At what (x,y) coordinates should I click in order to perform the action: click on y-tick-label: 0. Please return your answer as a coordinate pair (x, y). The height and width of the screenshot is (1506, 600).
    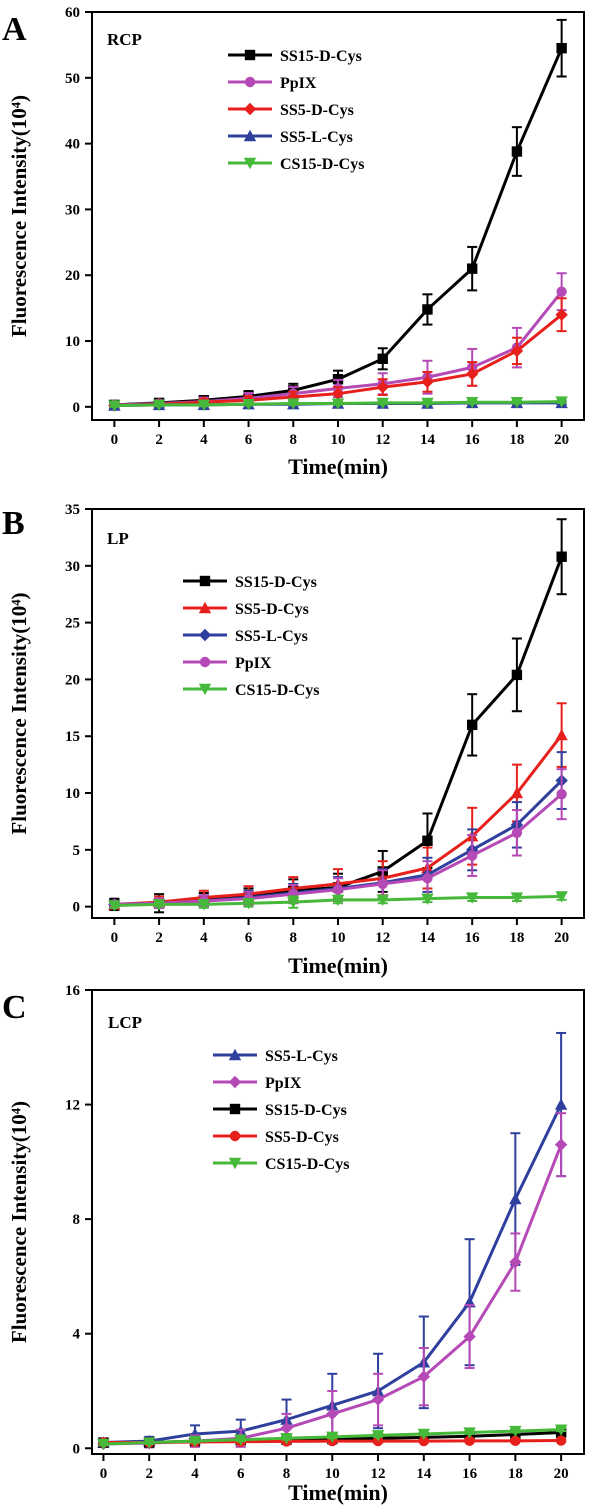
    Looking at the image, I should click on (77, 1449).